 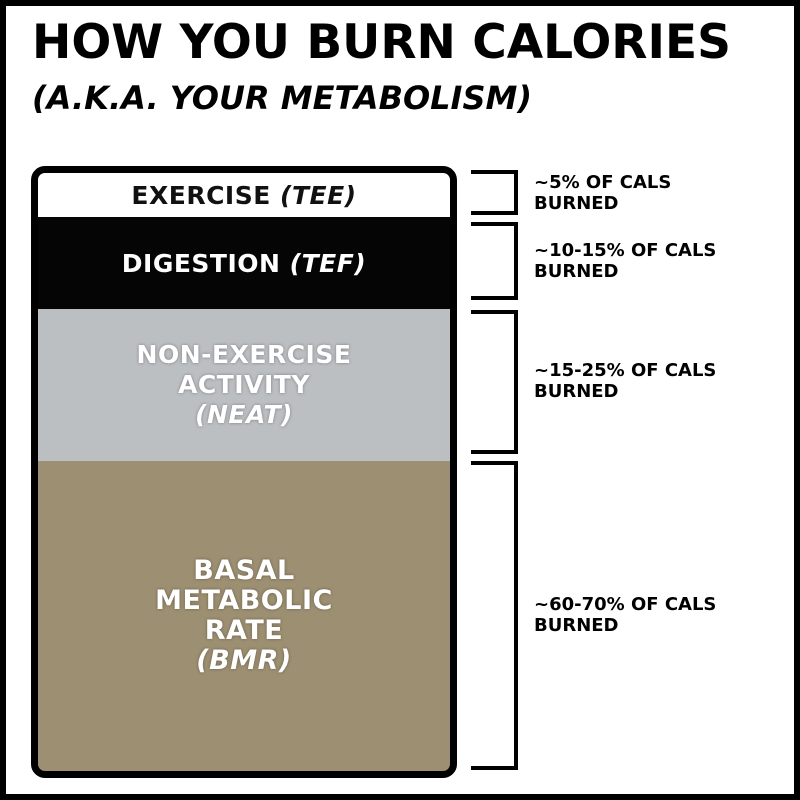 I want to click on segment-bmr-name-line1: BASAL, so click(x=244, y=570).